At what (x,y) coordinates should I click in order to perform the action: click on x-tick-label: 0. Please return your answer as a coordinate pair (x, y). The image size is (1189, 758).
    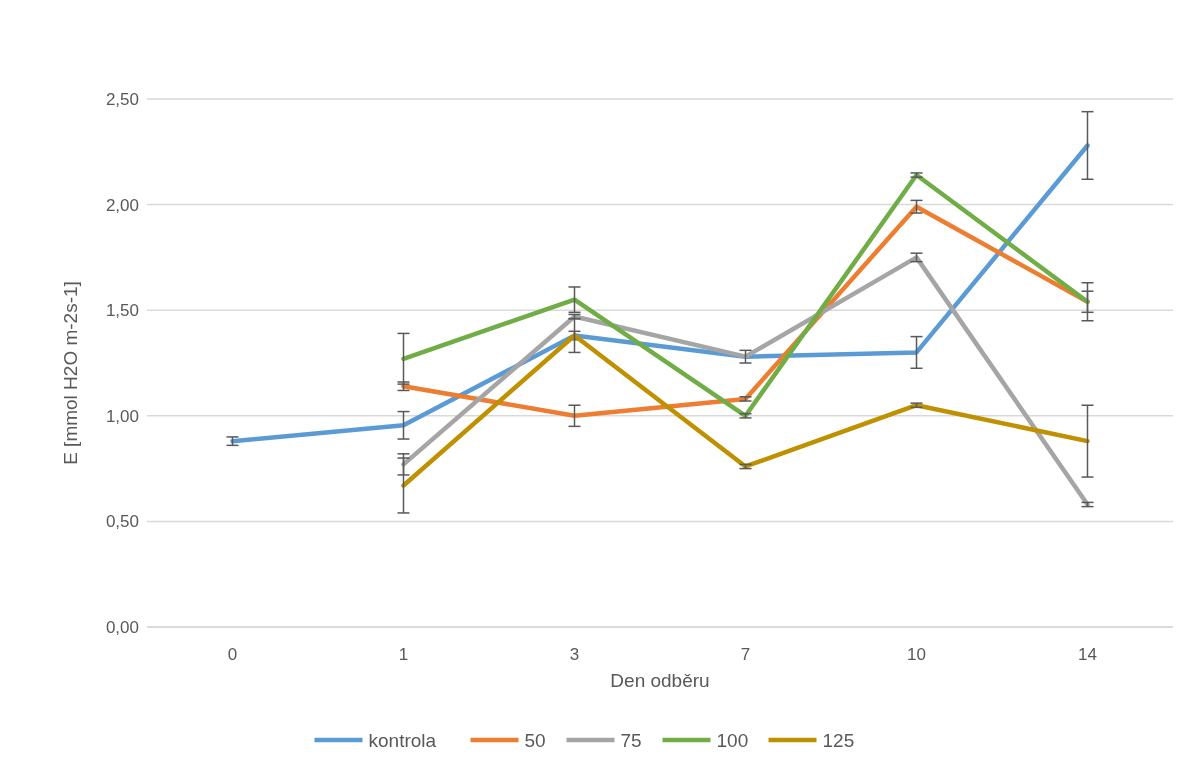
    Looking at the image, I should click on (232, 654).